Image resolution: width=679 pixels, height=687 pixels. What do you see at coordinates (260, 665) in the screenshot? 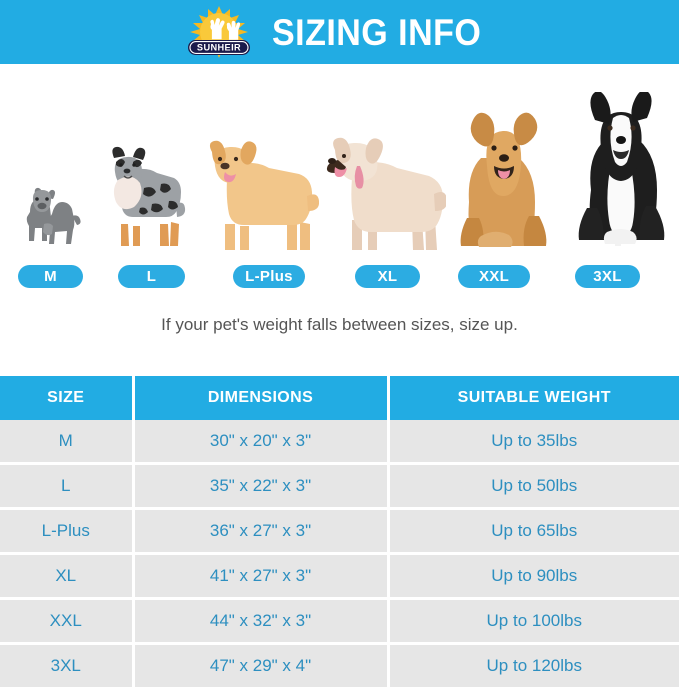
I see `cell-dimensions: 47" x 29" x 4"` at bounding box center [260, 665].